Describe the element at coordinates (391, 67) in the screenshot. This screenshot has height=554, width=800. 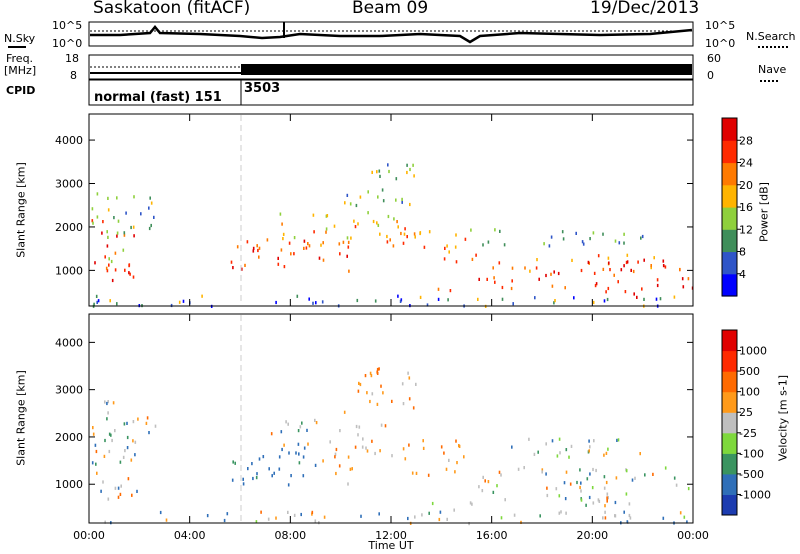
I see `freq-panel-frame` at that location.